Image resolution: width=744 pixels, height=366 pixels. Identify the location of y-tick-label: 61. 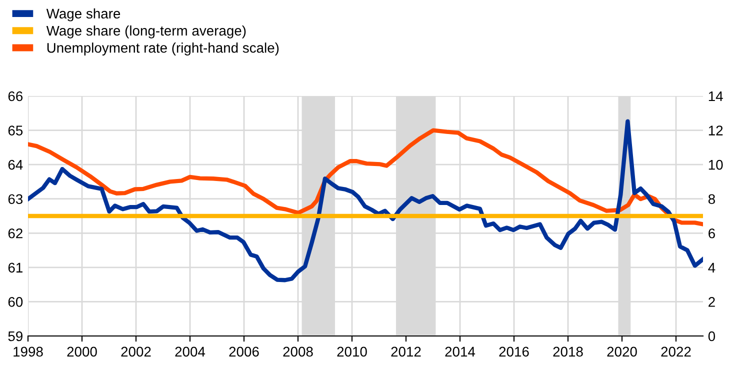
(15, 267).